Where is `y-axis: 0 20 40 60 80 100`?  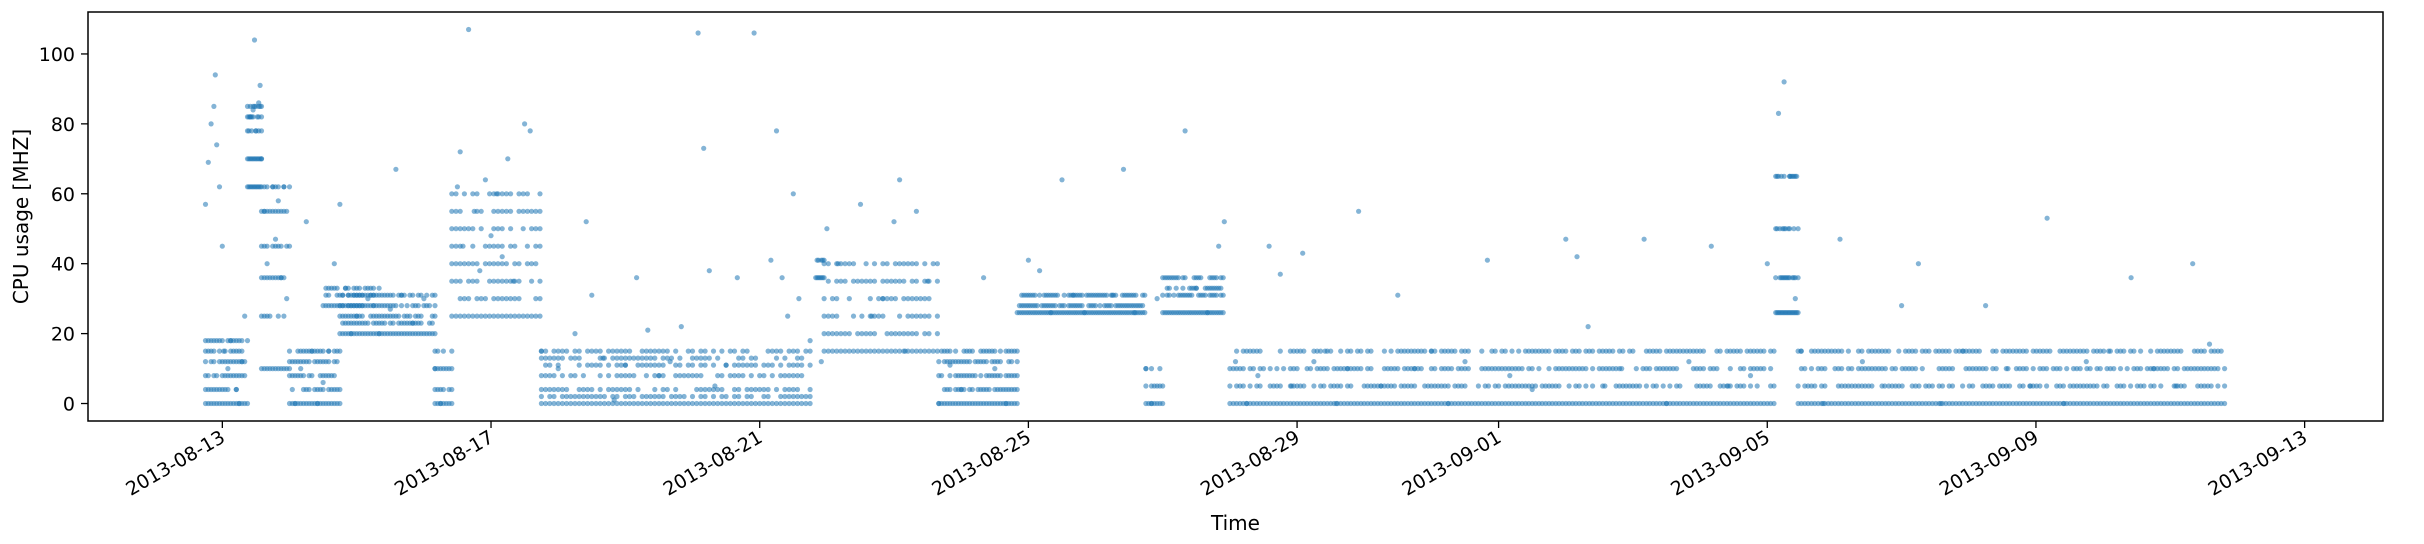
y-axis: 0 20 40 60 80 100 is located at coordinates (63, 230).